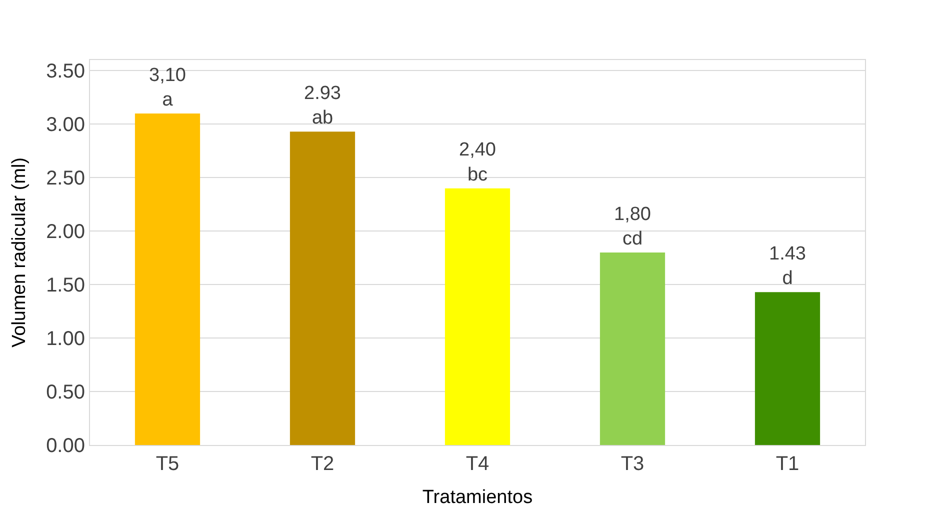  What do you see at coordinates (477, 163) in the screenshot?
I see `data-label: 2,40 bc` at bounding box center [477, 163].